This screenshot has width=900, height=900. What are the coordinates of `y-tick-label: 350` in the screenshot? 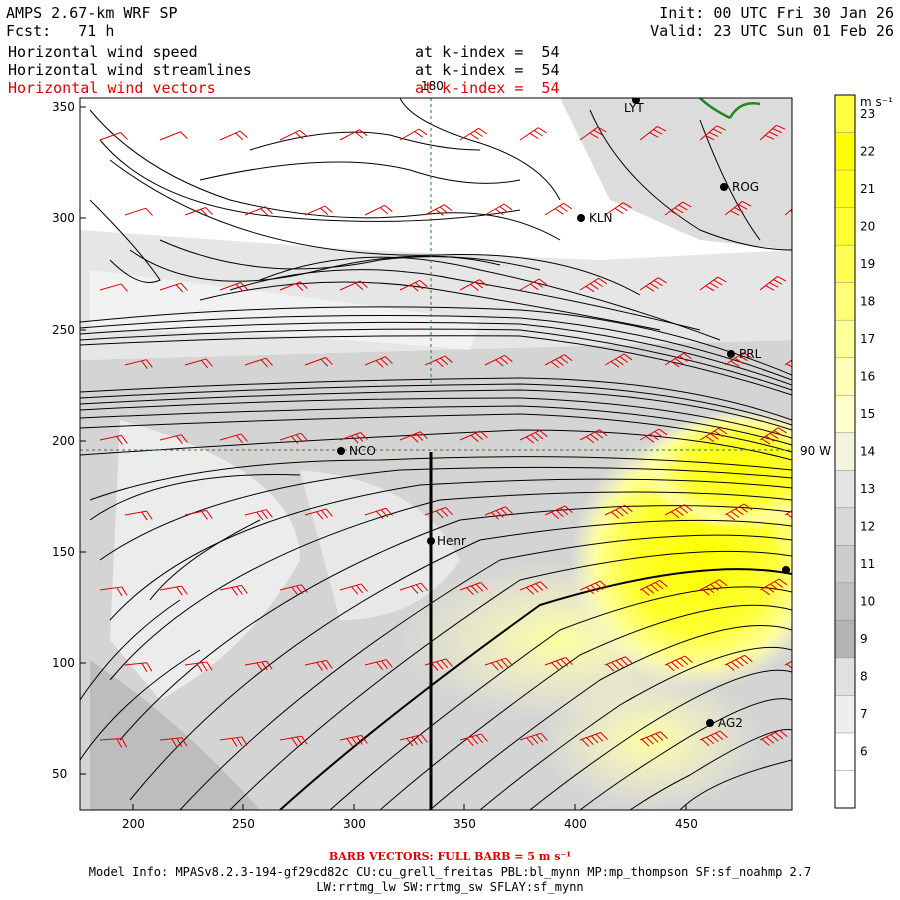 It's located at (63, 107).